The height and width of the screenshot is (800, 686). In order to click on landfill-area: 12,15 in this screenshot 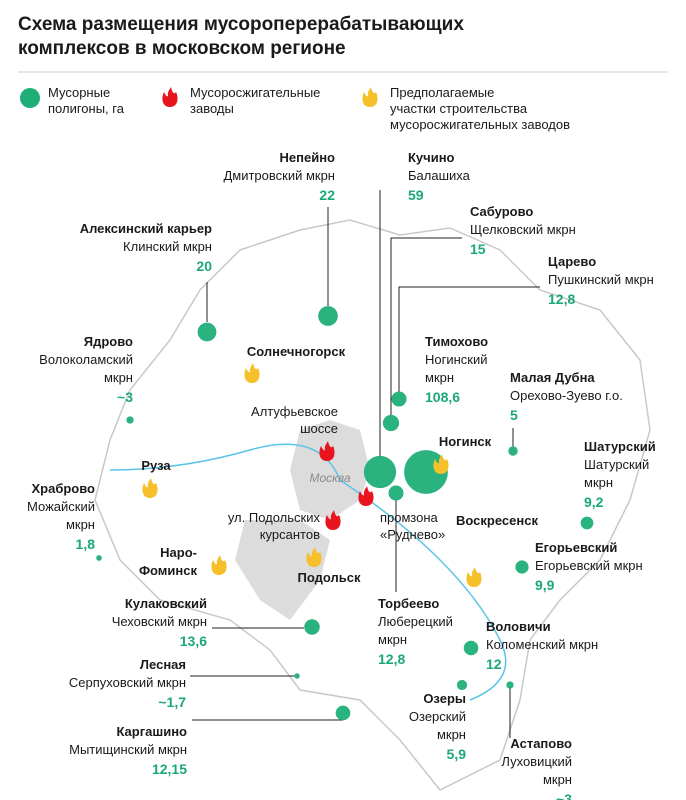, I will do `click(169, 769)`.